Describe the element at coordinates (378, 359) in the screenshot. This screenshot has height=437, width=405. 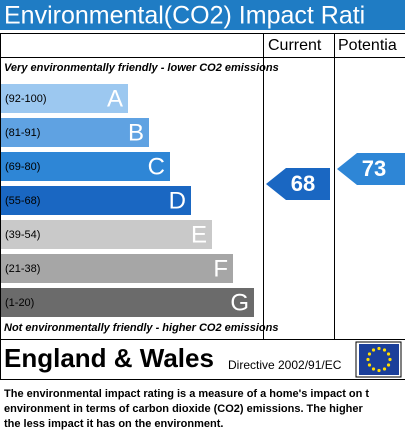
I see `eu-flag` at that location.